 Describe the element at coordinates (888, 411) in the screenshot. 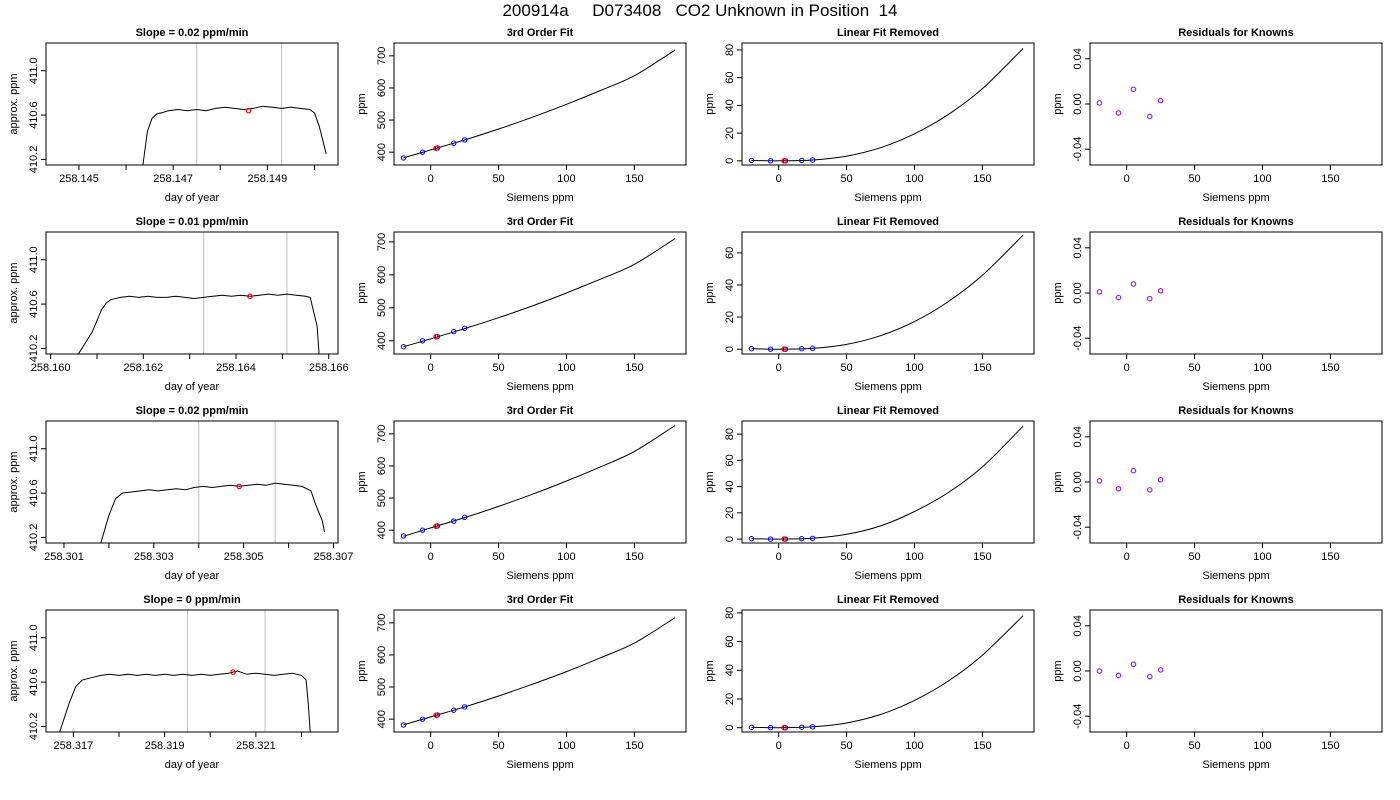

I see `panel-title: Linear Fit Removed` at that location.